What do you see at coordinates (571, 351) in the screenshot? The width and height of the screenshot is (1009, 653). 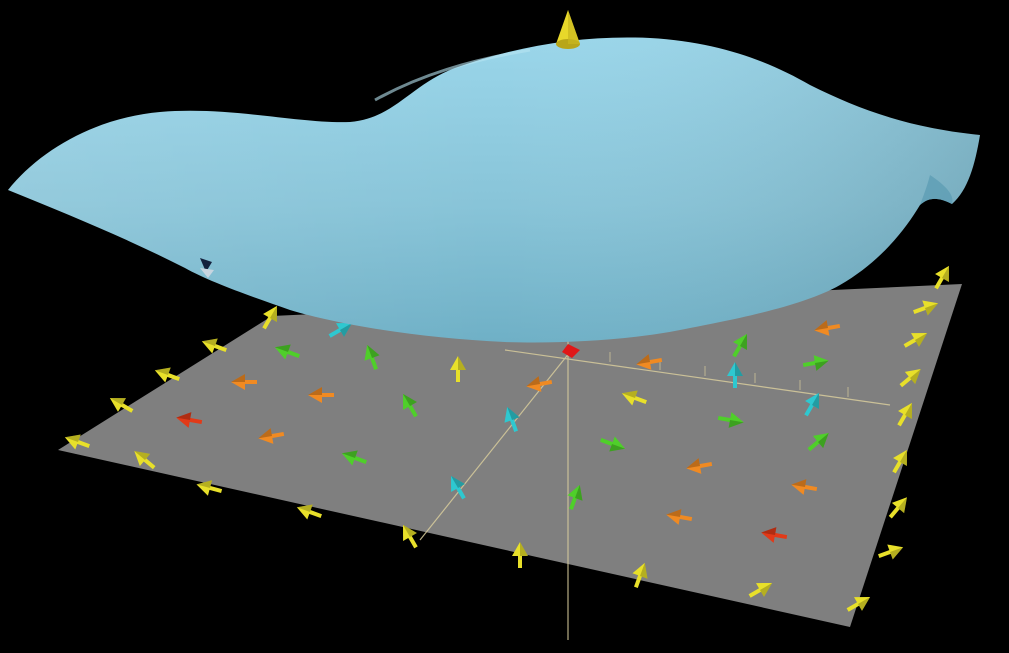 I see `origin-marker` at bounding box center [571, 351].